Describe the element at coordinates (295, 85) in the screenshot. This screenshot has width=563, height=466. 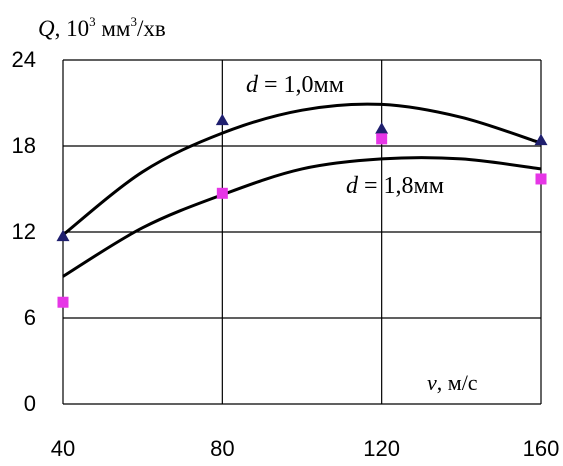
I see `series-label-d1: d = 1,0мм` at that location.